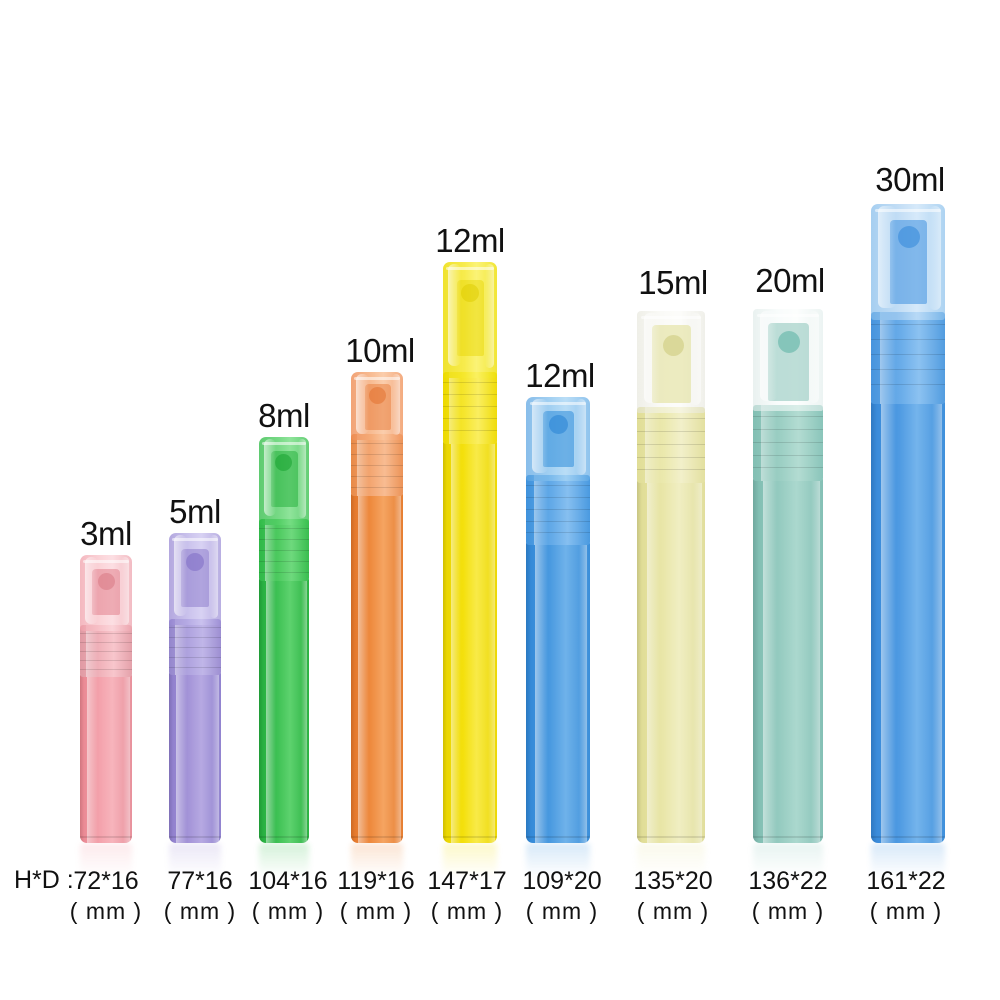 The image size is (1000, 1000). I want to click on volume-label: 5ml, so click(195, 511).